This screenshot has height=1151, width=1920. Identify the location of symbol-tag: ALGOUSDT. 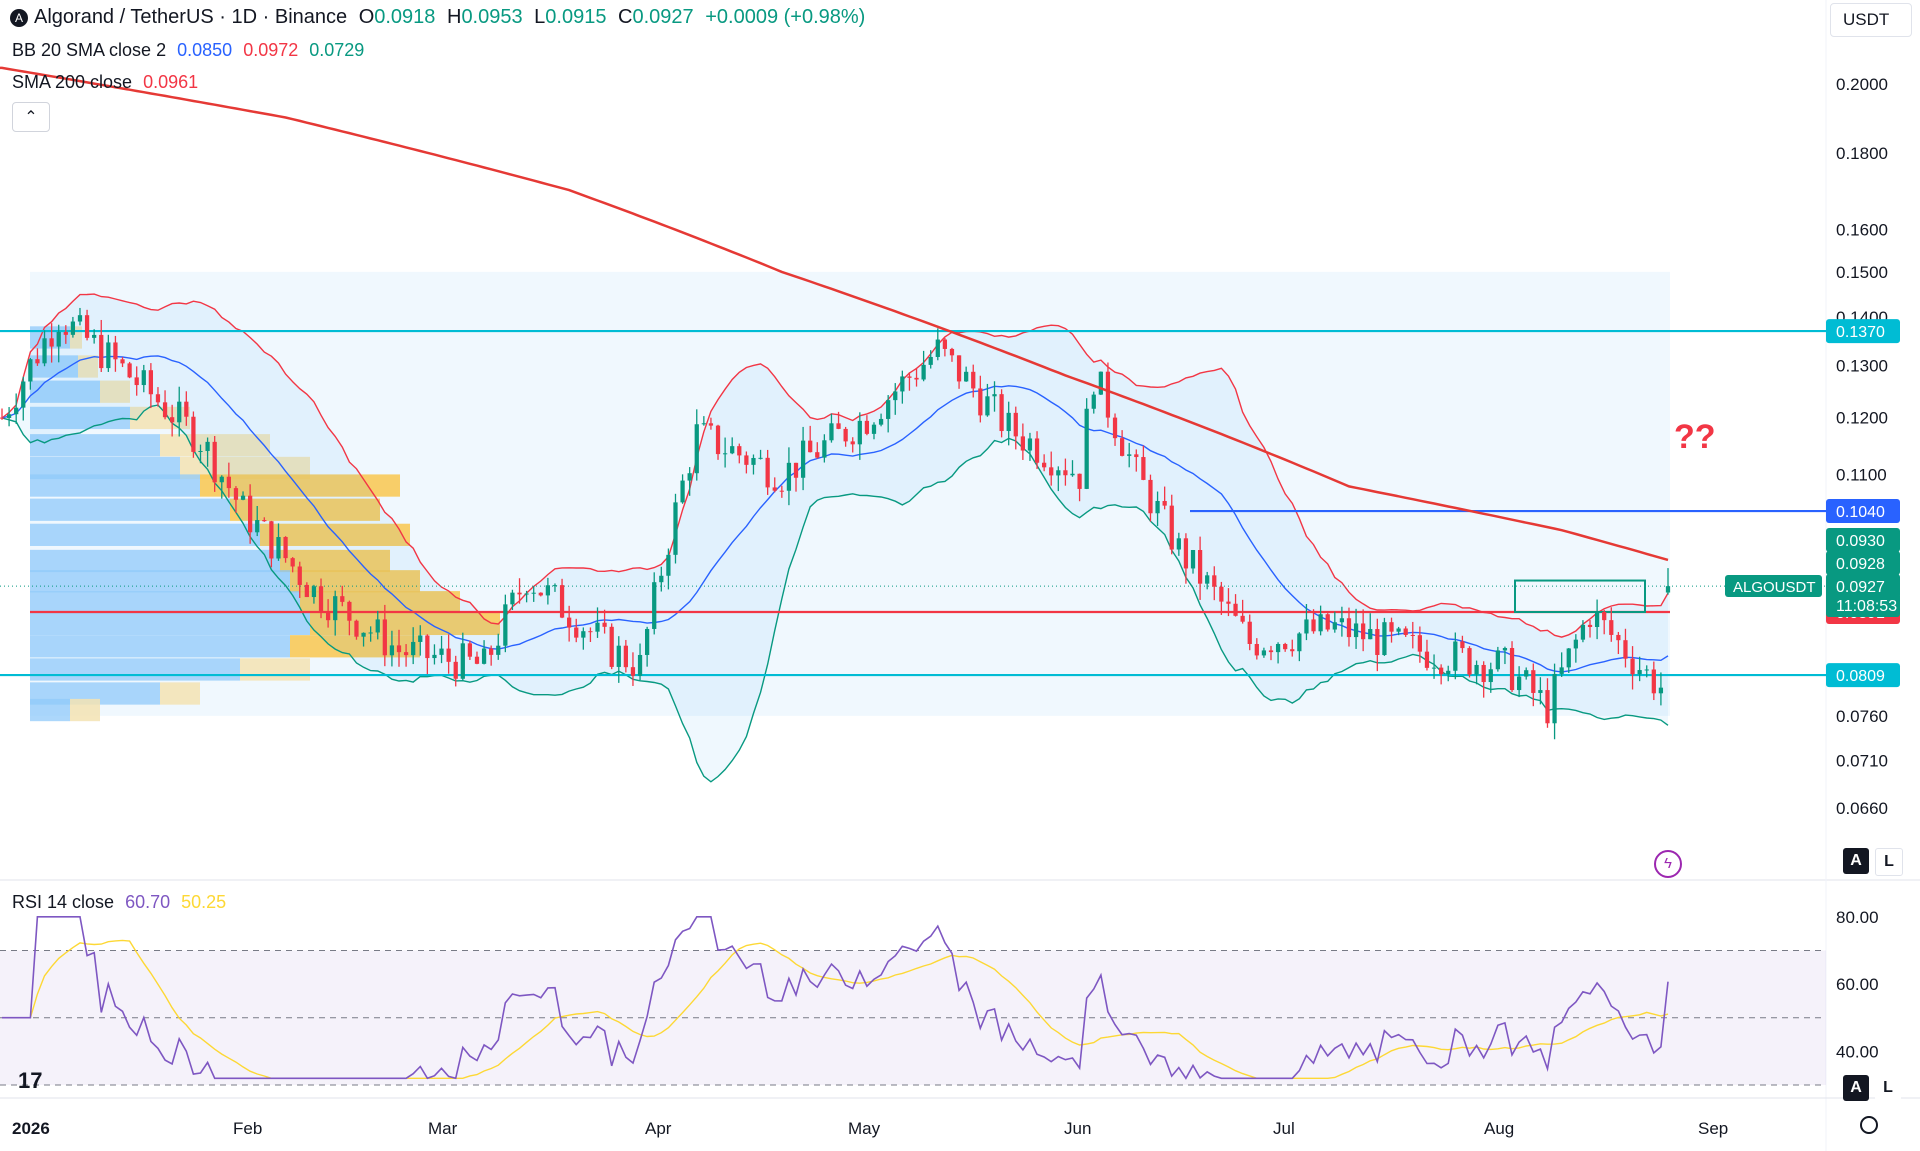
(1774, 587).